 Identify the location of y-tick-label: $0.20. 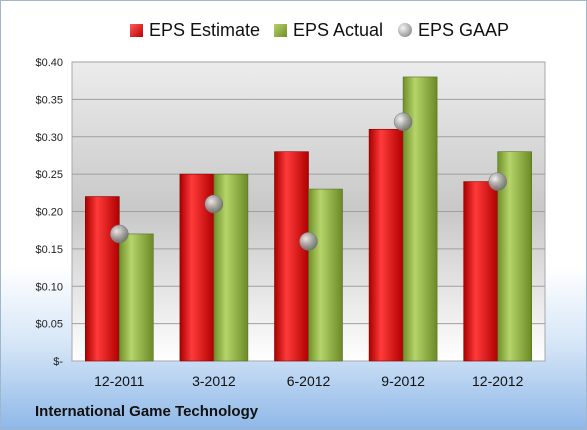
(49, 213).